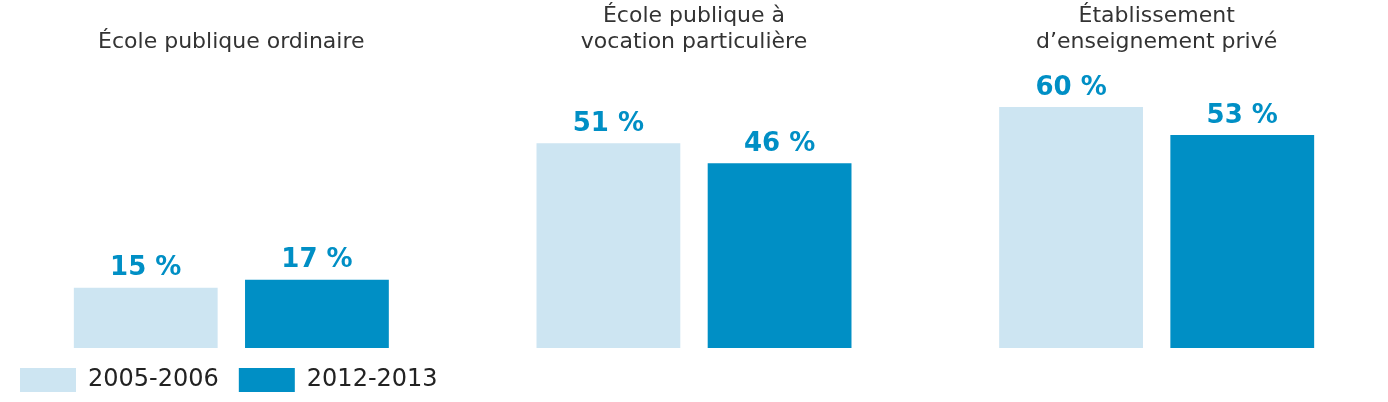 The height and width of the screenshot is (402, 1388). What do you see at coordinates (608, 121) in the screenshot?
I see `data-label: 51 %` at bounding box center [608, 121].